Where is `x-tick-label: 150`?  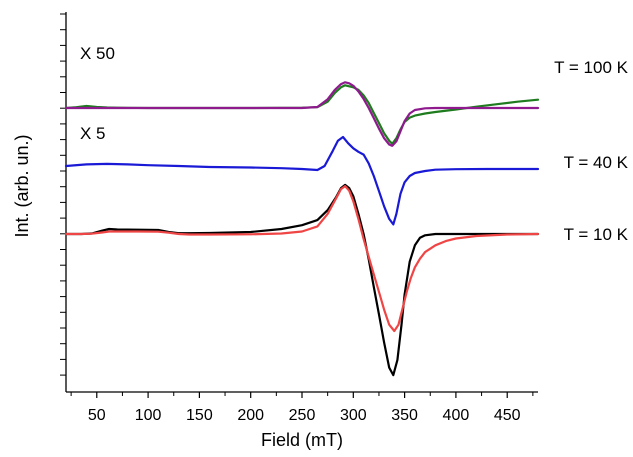
x-tick-label: 150 is located at coordinates (199, 415).